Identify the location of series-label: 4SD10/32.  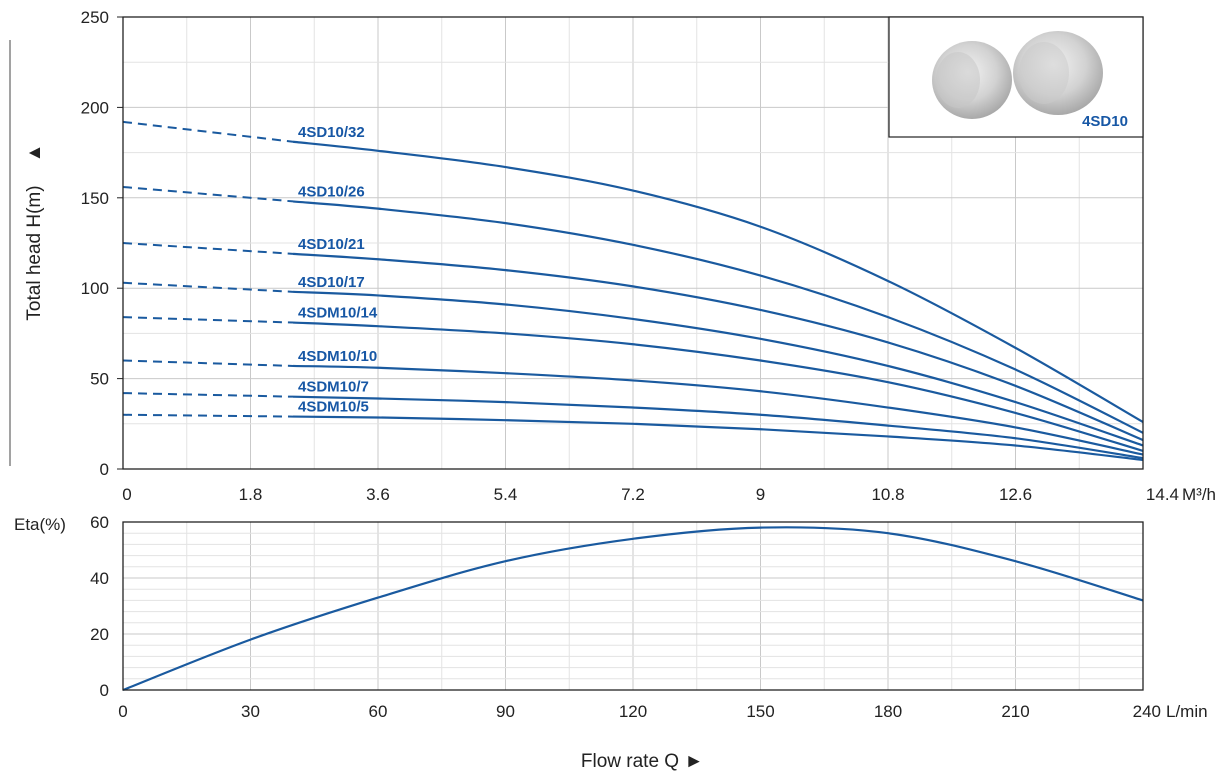
(331, 132).